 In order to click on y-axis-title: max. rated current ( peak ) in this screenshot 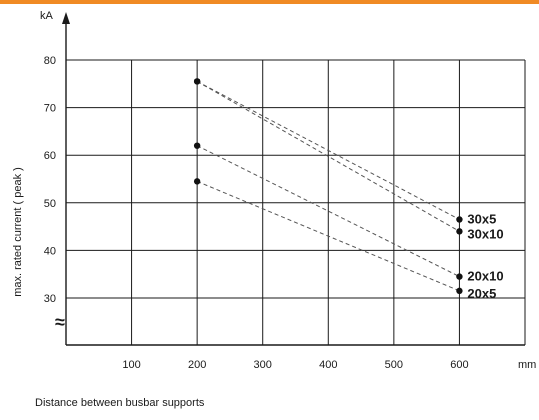, I will do `click(18, 232)`.